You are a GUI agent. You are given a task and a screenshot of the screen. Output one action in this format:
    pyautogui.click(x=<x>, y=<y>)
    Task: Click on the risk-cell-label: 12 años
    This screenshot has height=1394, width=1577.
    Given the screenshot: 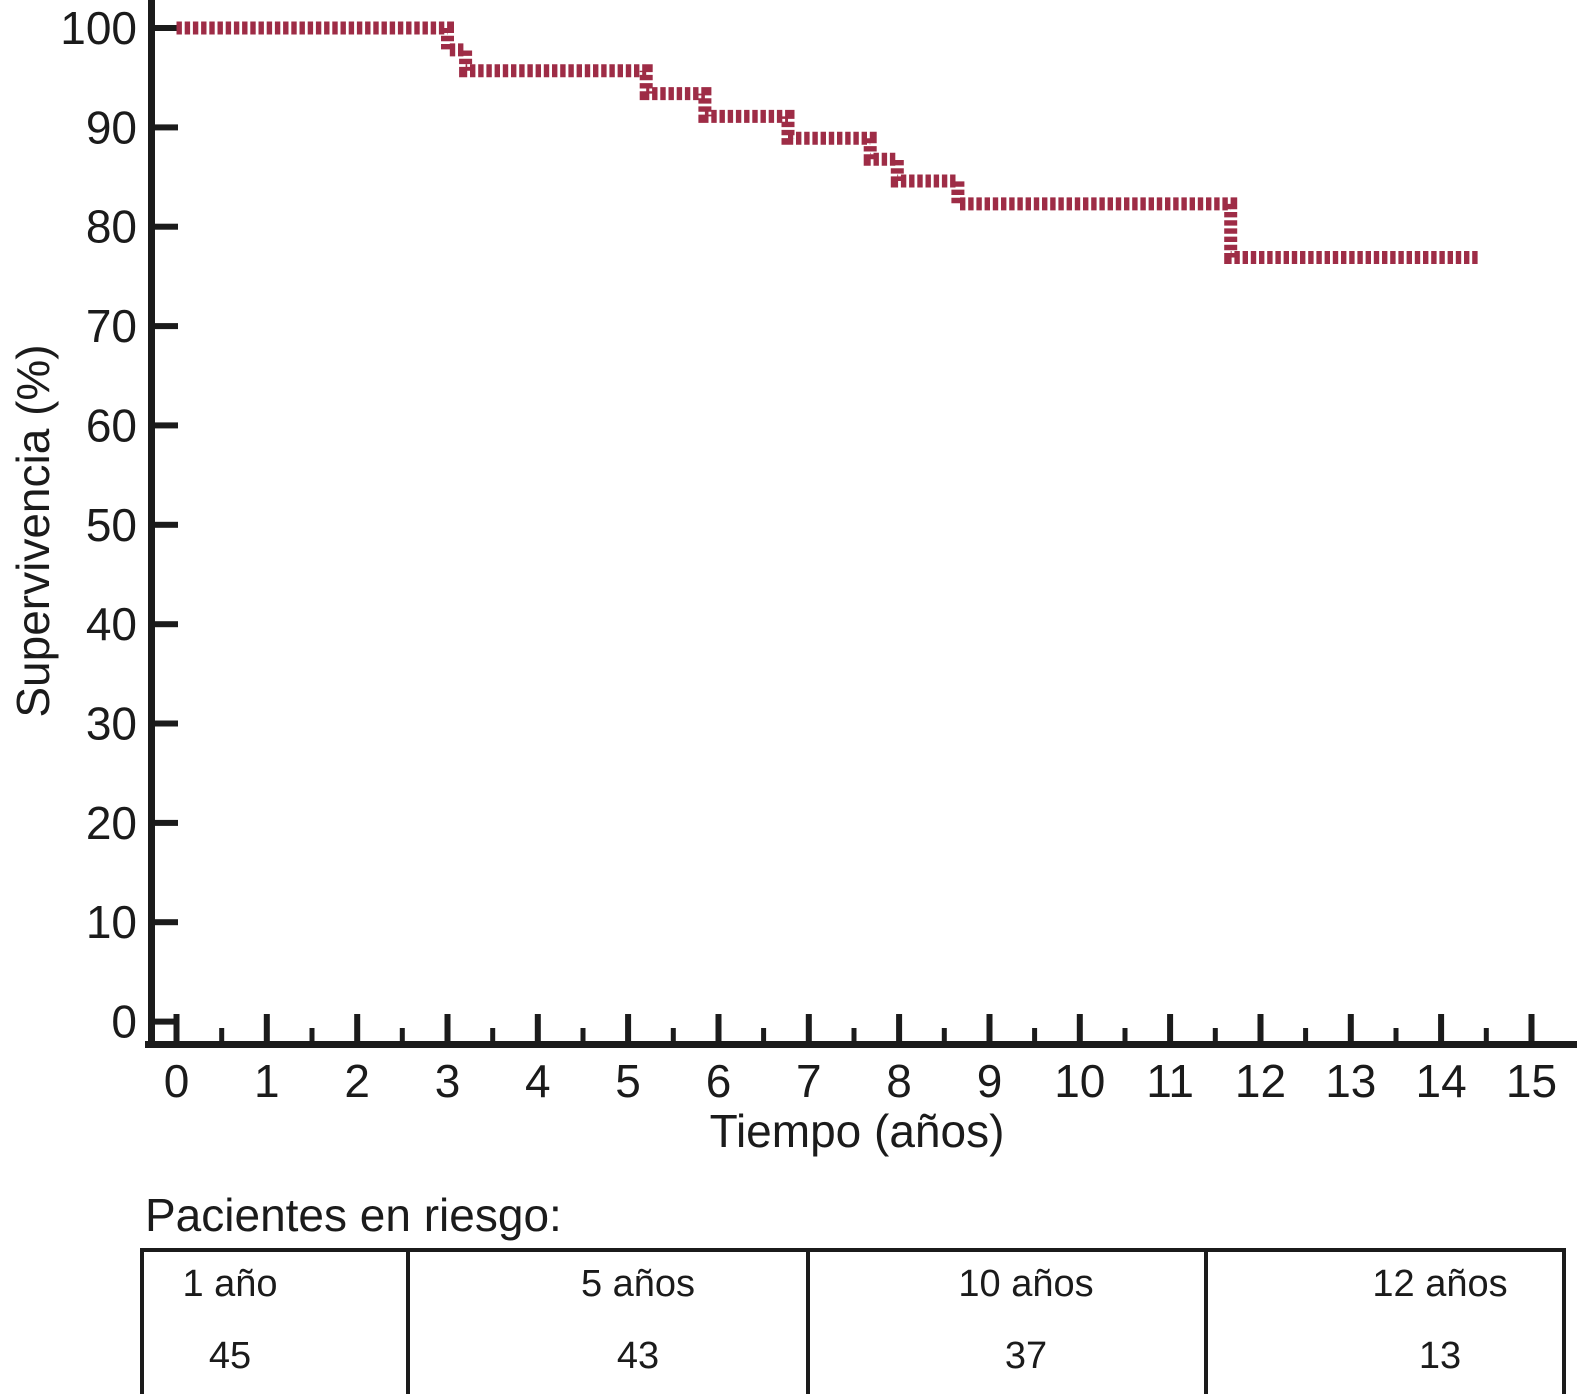 What is the action you would take?
    pyautogui.click(x=1440, y=1284)
    